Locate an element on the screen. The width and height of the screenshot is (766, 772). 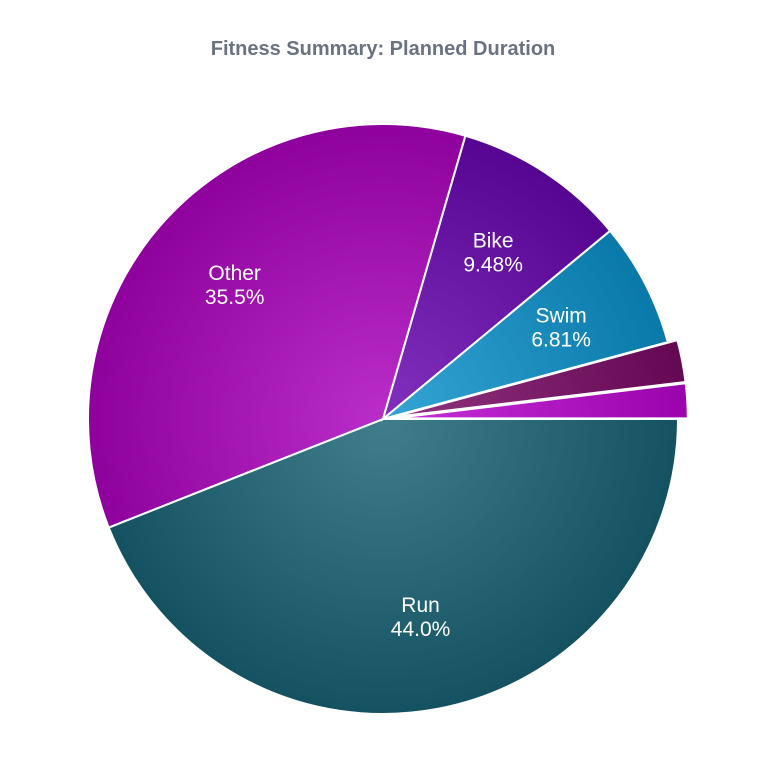
pie-slice-bike is located at coordinates (496, 278).